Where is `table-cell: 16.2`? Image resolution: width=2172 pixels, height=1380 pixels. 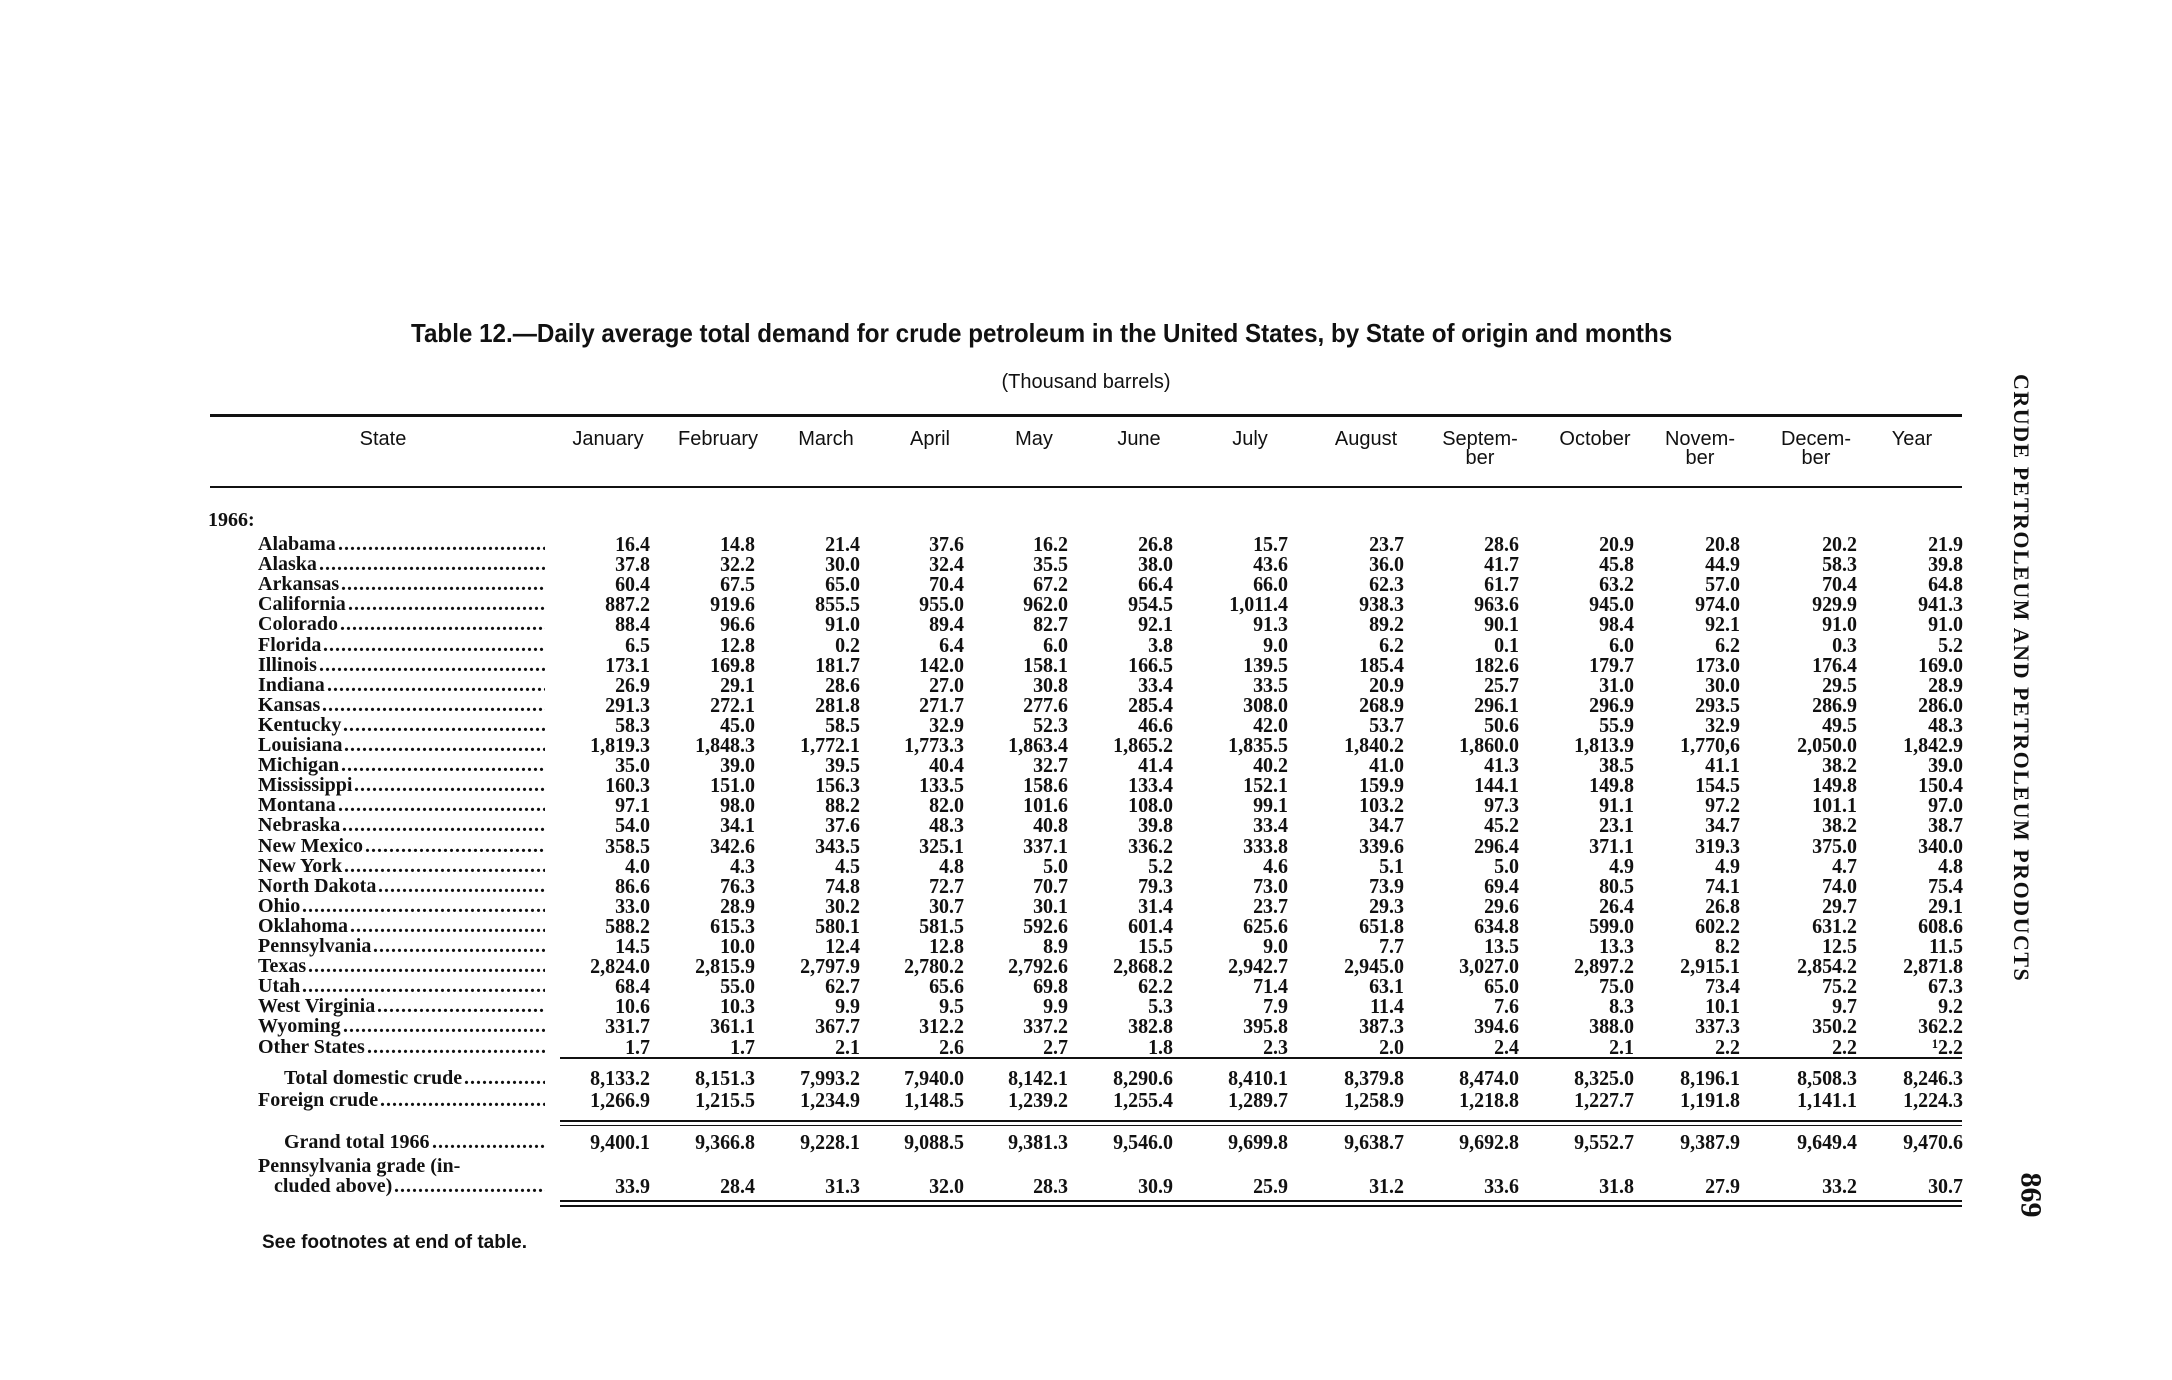 table-cell: 16.2 is located at coordinates (1050, 544).